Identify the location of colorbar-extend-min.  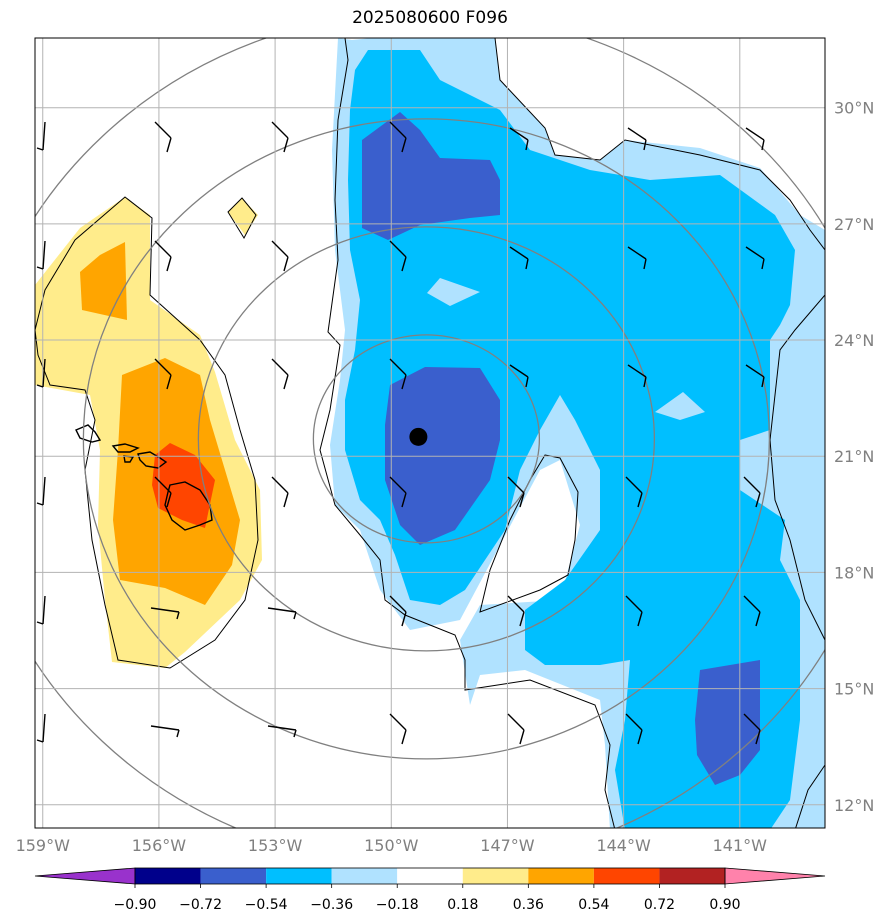
(85, 876).